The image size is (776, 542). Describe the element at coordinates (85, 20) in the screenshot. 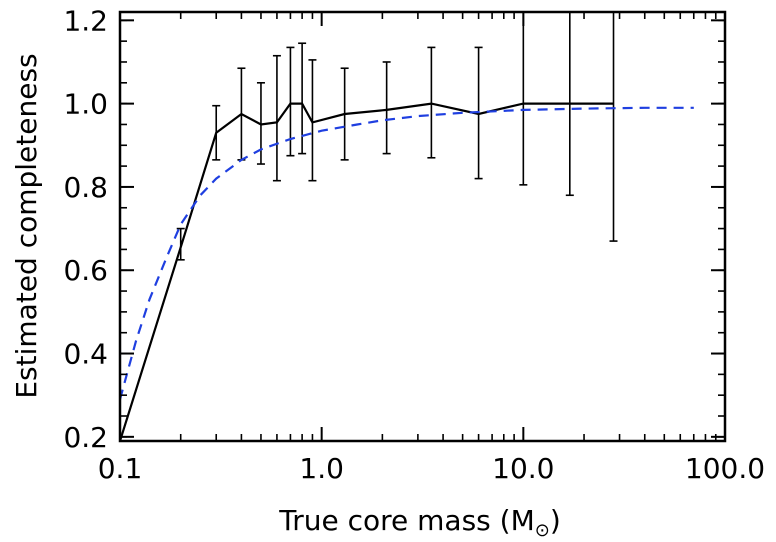

I see `y-tick-label: 1.2` at that location.